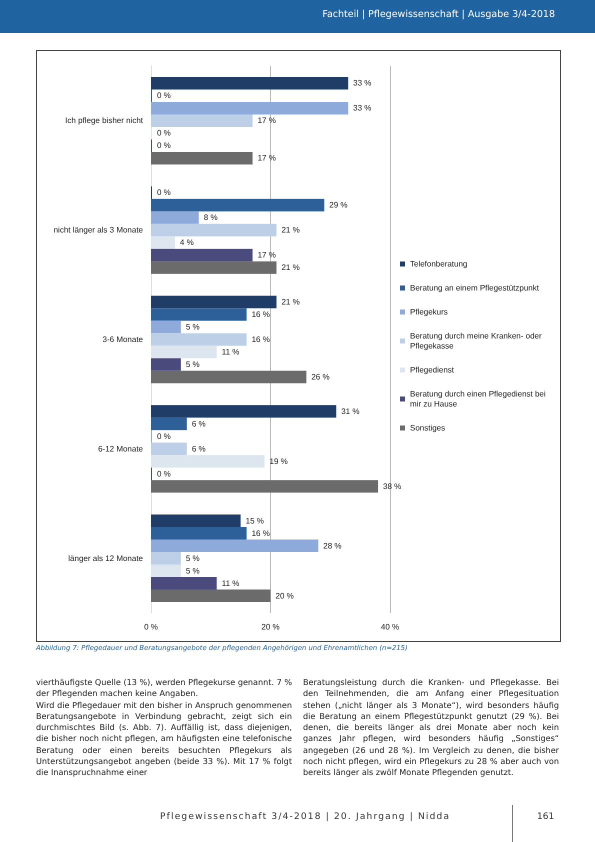 The image size is (595, 842). I want to click on legend-label: Sonstiges, so click(428, 428).